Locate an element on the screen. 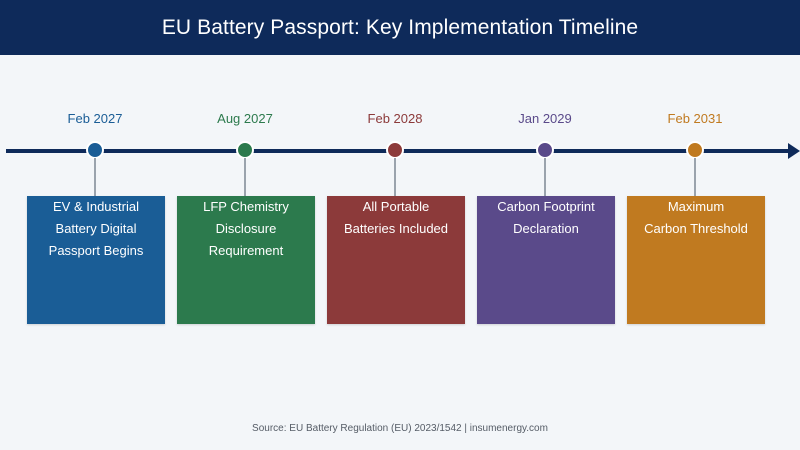  milestone-text-line: Passport Begins is located at coordinates (96, 250).